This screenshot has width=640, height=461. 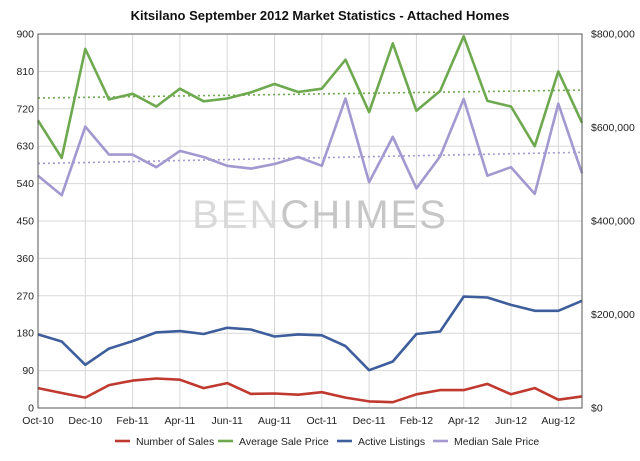 I want to click on y-left-tick-label: 90, so click(x=28, y=371).